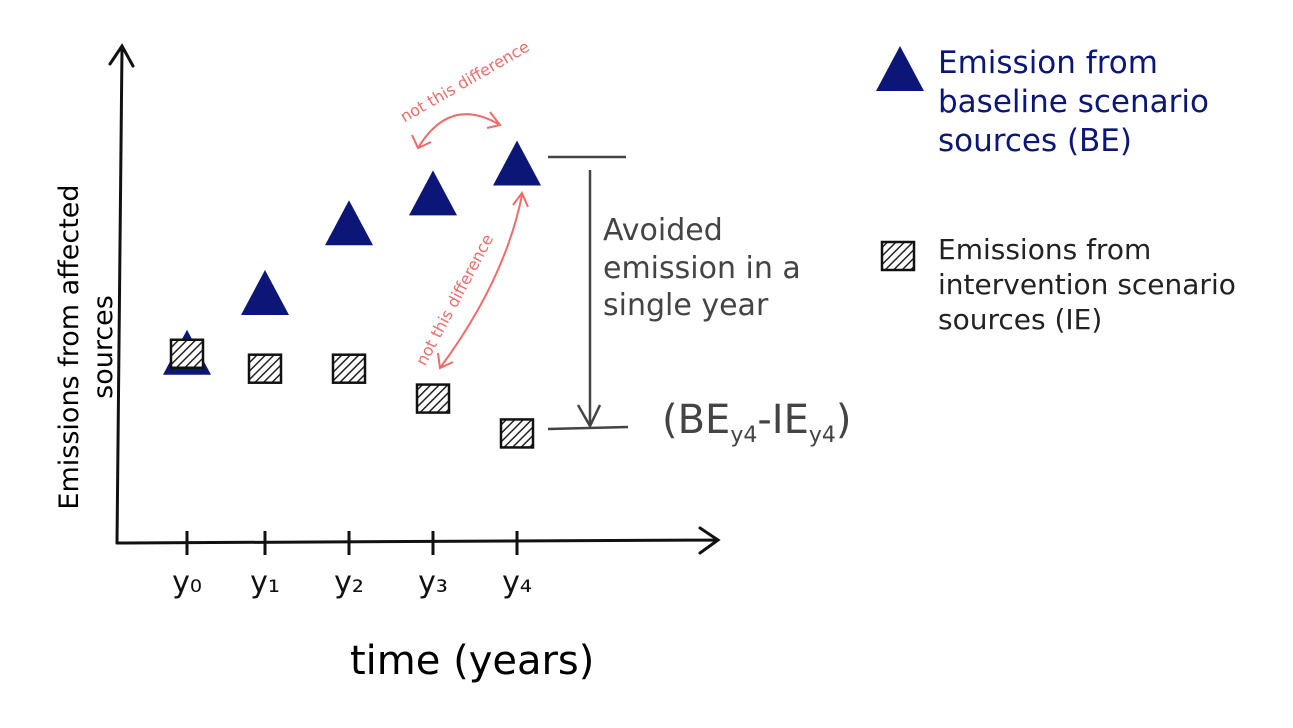 This screenshot has width=1293, height=728. I want to click on x-tick-label: y₀, so click(187, 582).